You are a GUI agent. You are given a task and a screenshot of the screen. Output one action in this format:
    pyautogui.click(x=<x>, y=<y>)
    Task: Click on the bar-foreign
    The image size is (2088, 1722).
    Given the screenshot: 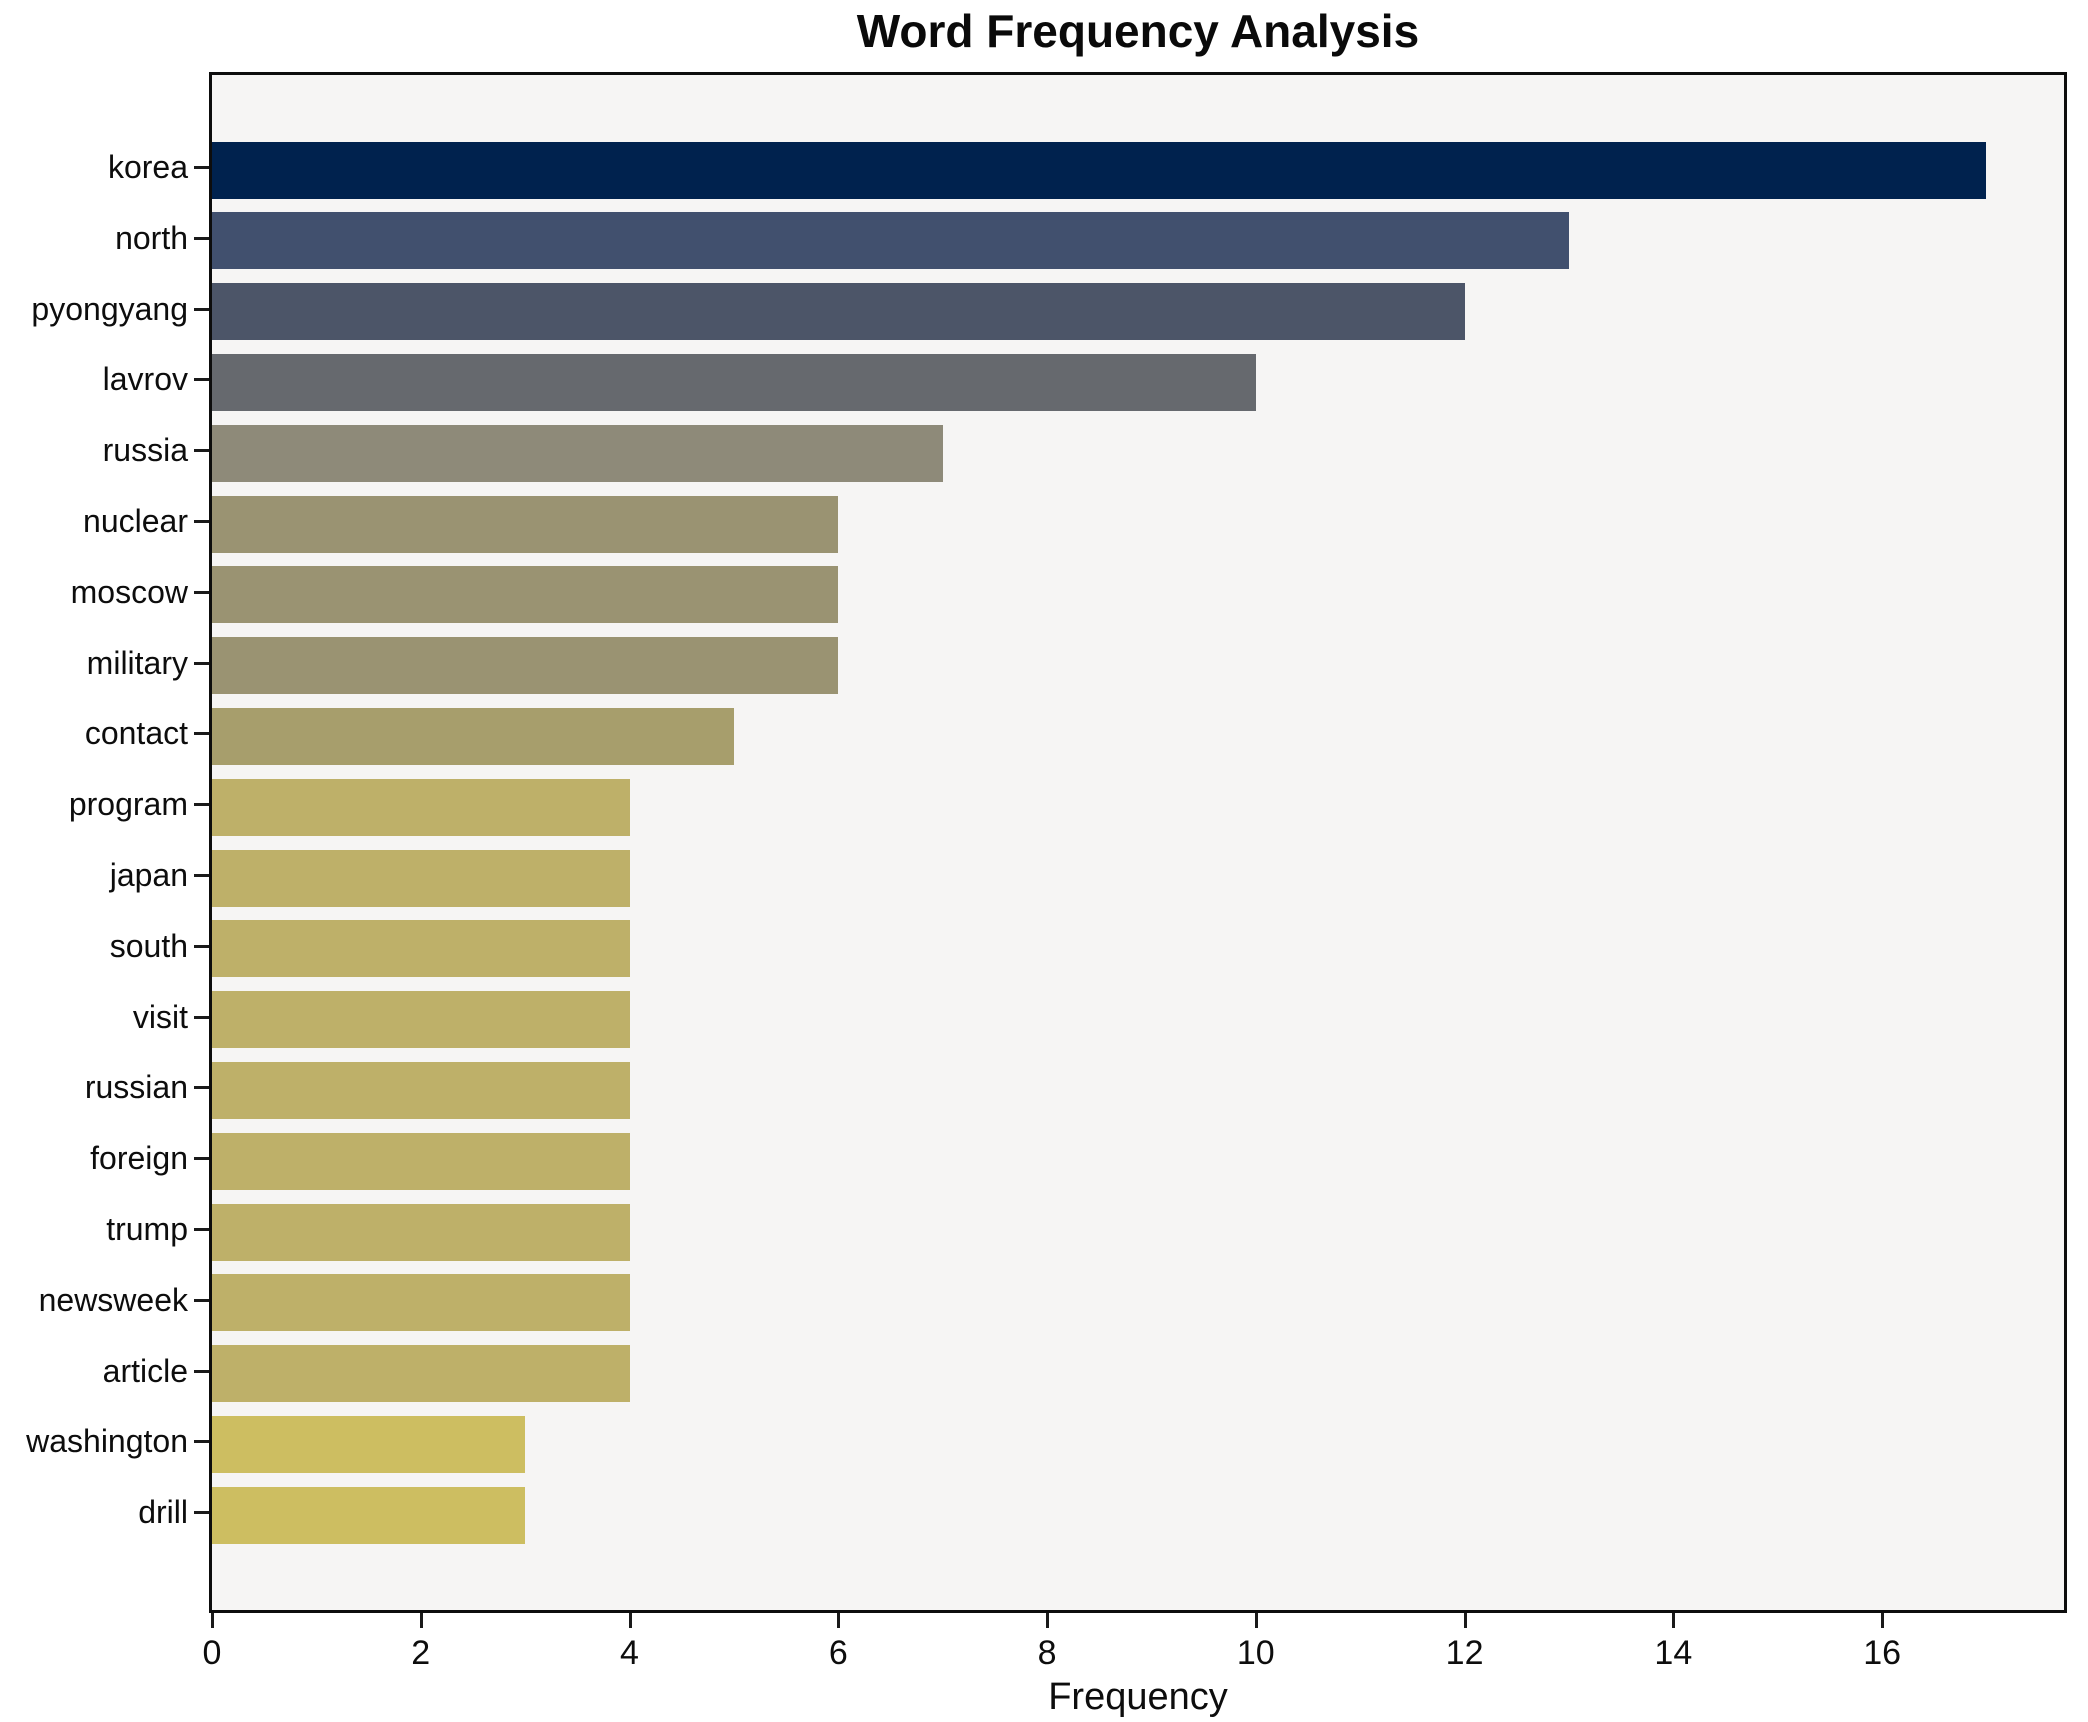 What is the action you would take?
    pyautogui.click(x=421, y=1161)
    